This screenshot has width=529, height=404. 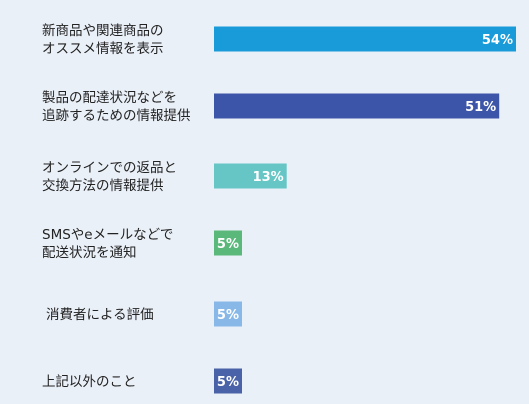 I want to click on value-label-3: 13%, so click(x=268, y=177).